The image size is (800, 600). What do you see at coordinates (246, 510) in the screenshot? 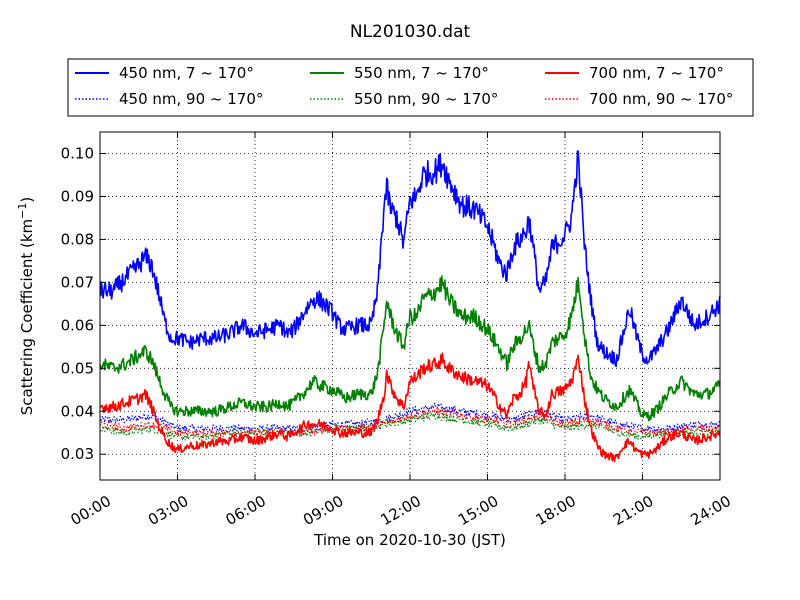
I see `x-tick-label: 06:00` at bounding box center [246, 510].